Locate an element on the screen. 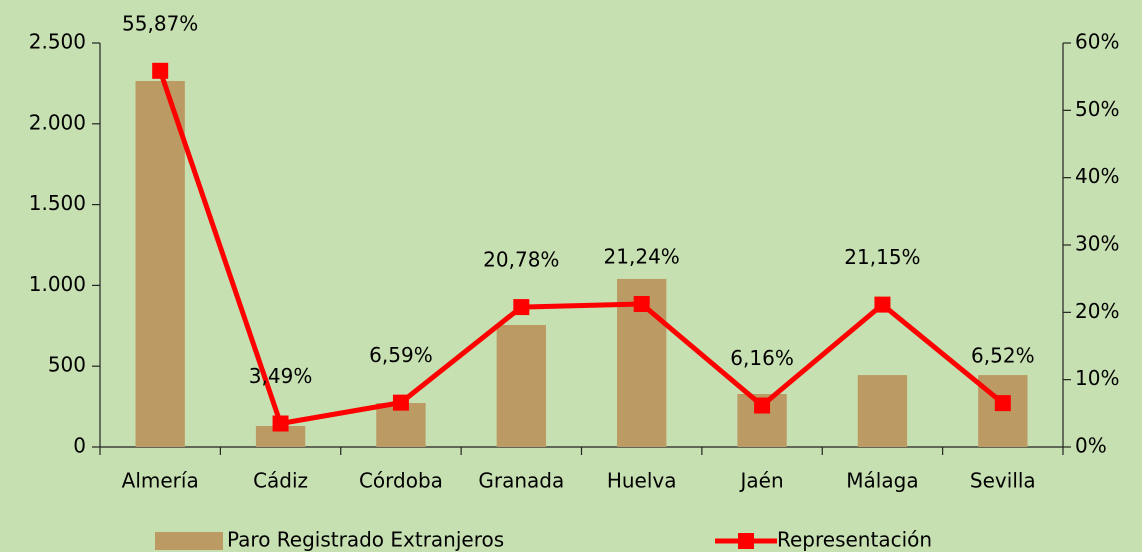 The width and height of the screenshot is (1142, 552). y2-tick-label: 50% is located at coordinates (1097, 109).